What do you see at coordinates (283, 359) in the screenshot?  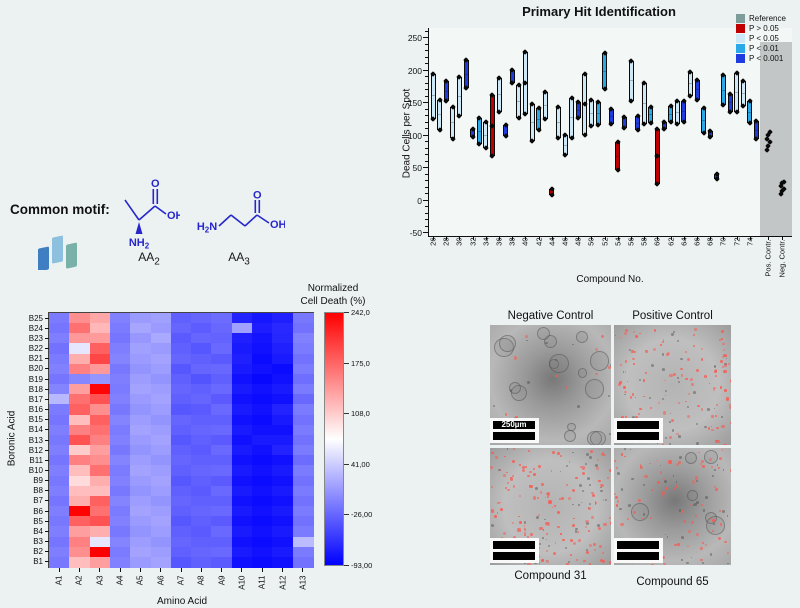 I see `heatmap-cell-B21-A12` at bounding box center [283, 359].